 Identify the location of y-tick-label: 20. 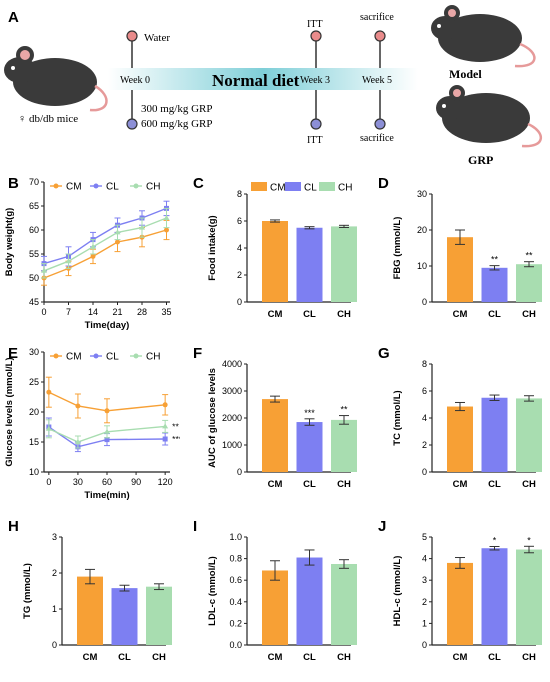
(34, 412).